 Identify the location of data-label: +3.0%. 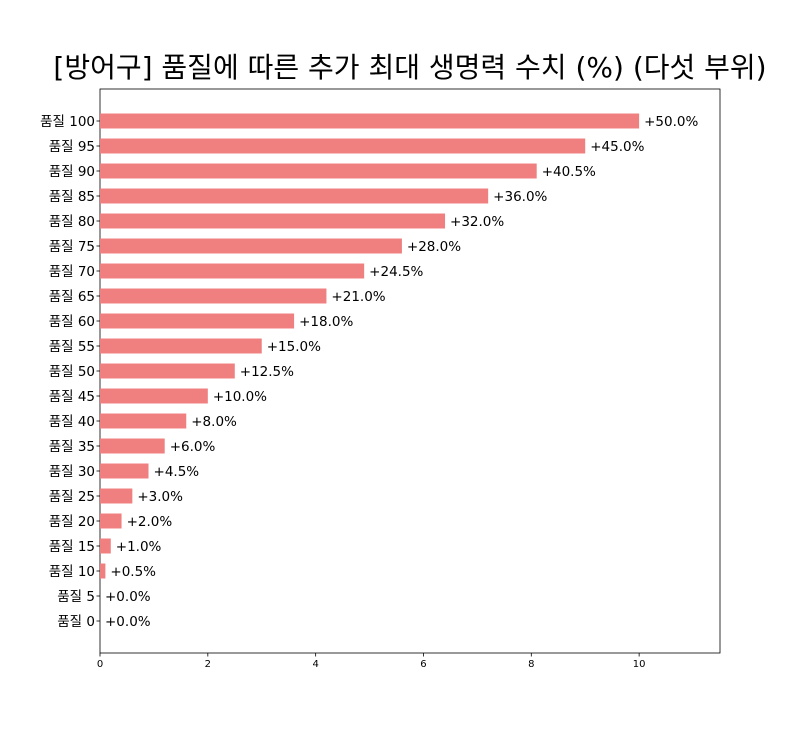
(160, 497).